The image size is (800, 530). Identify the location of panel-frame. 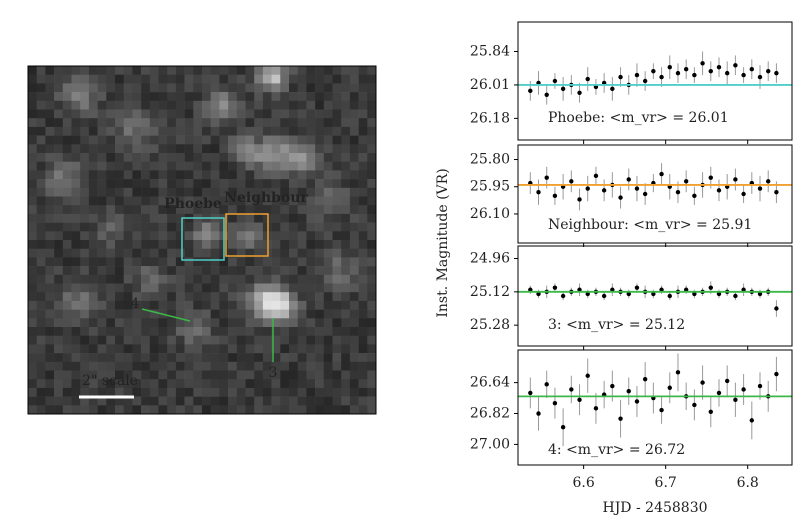
(655, 194).